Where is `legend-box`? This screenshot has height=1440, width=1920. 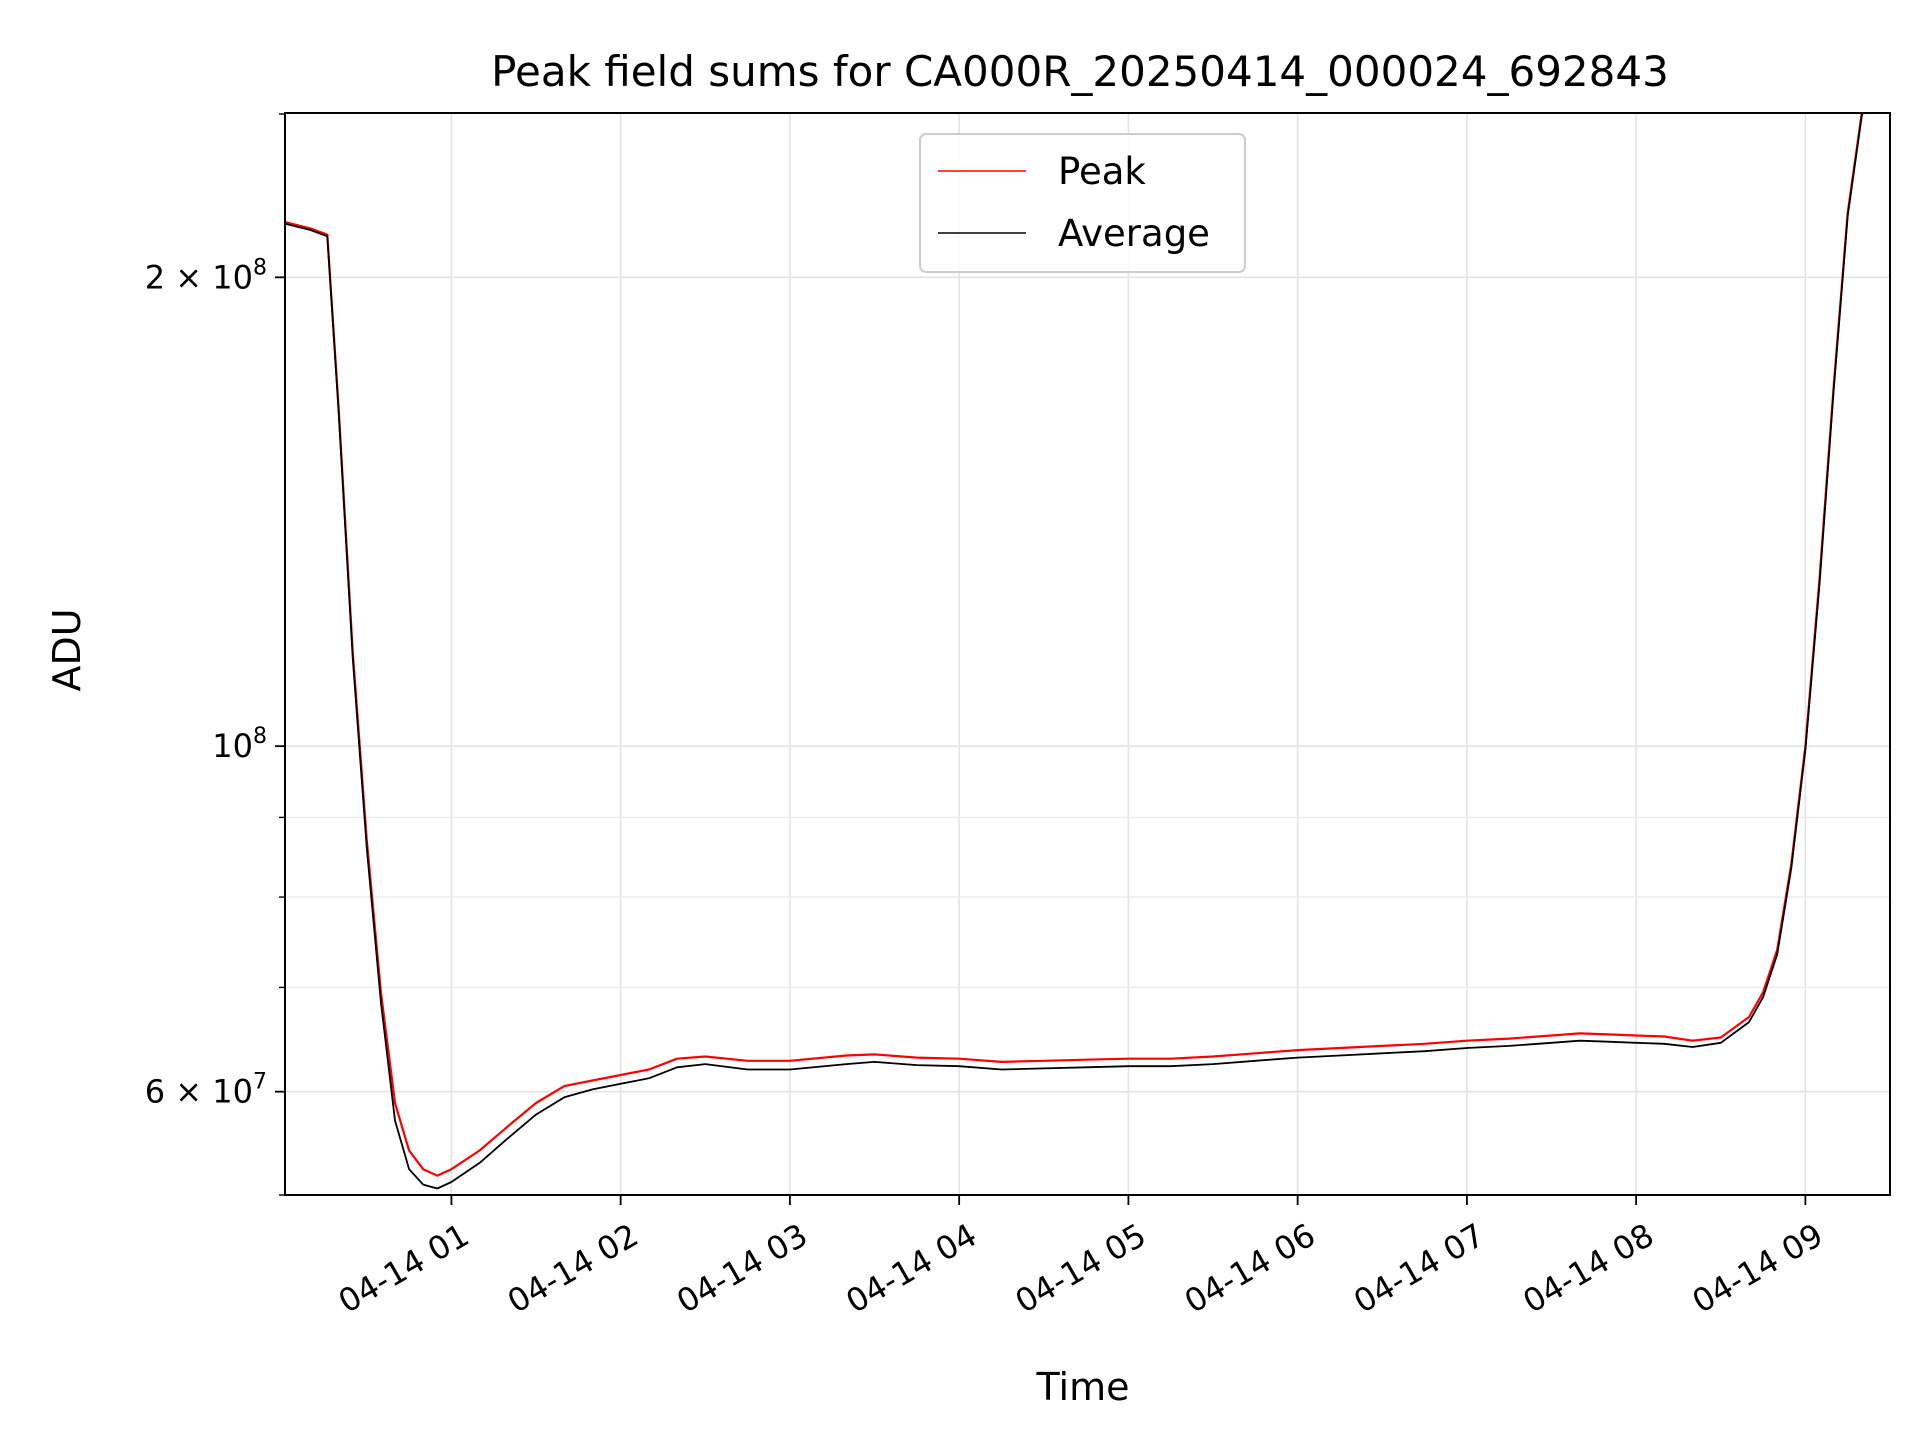
legend-box is located at coordinates (1082, 203).